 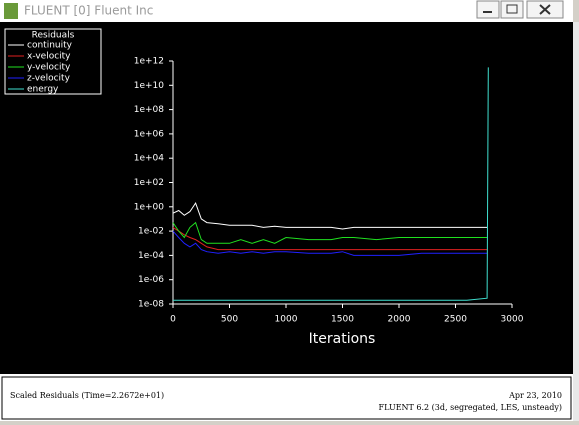 What do you see at coordinates (151, 305) in the screenshot?
I see `y-tick-label: 1e-08` at bounding box center [151, 305].